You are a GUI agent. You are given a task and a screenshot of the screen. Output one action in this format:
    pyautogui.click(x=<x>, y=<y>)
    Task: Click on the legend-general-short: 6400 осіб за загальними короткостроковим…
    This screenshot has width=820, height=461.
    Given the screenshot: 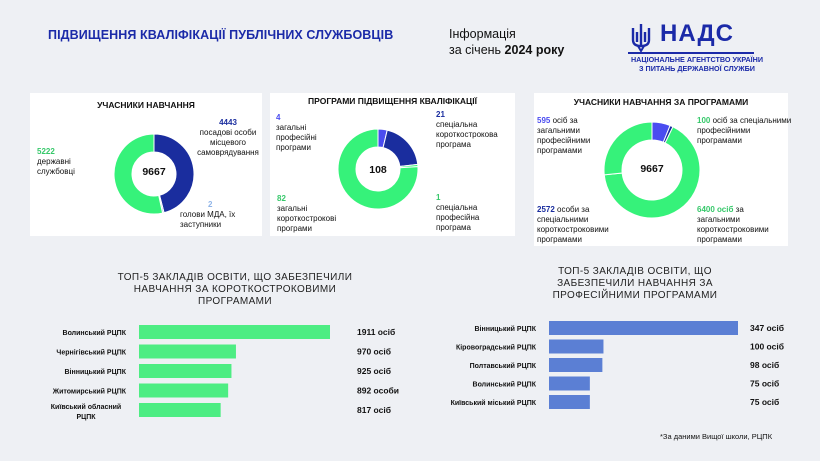 What is the action you would take?
    pyautogui.click(x=733, y=224)
    